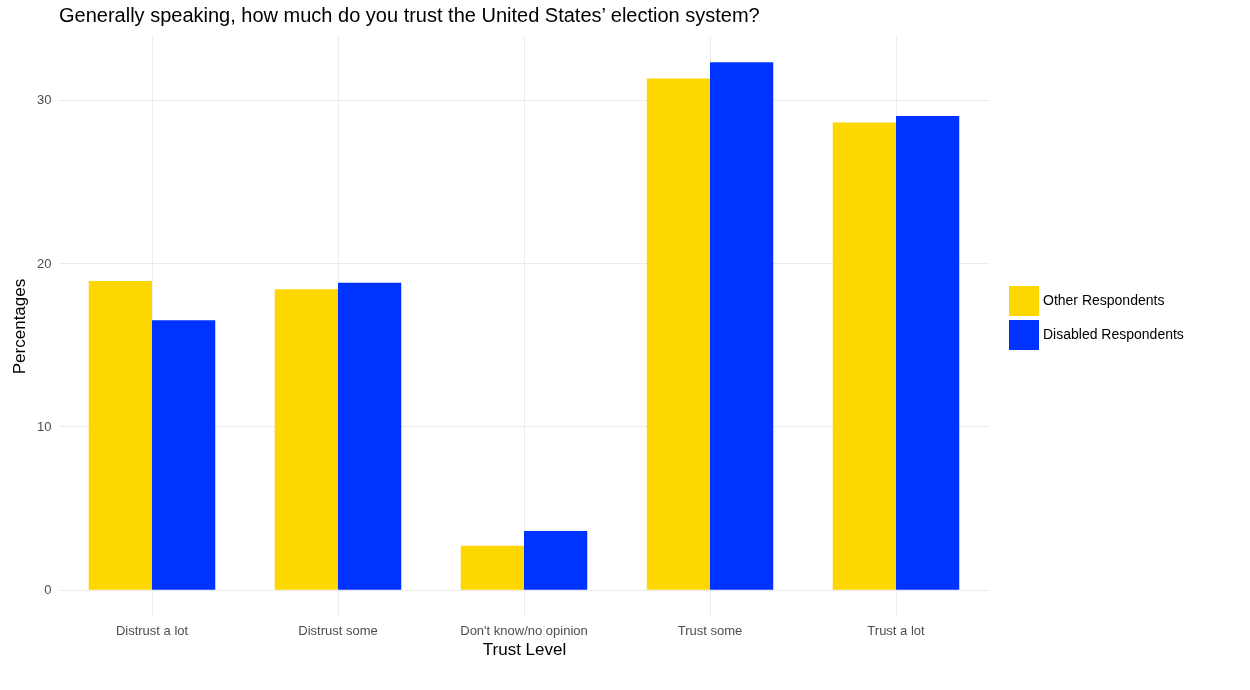 The height and width of the screenshot is (690, 1250). Describe the element at coordinates (710, 630) in the screenshot. I see `x-tick-label: Trust some` at that location.